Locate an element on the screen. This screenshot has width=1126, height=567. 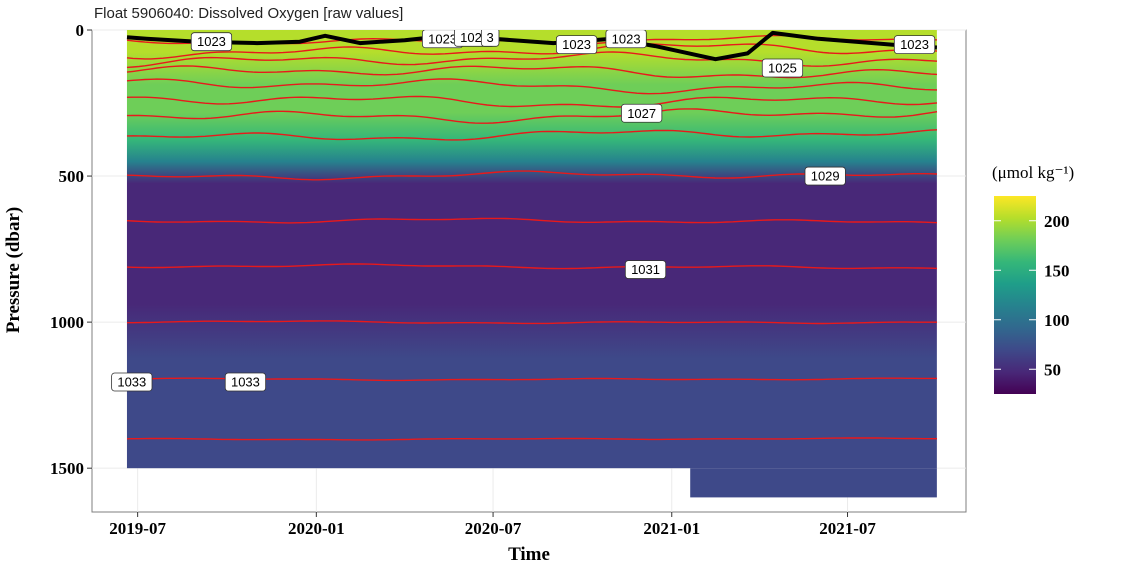
y-tick-label: 1500 is located at coordinates (67, 468).